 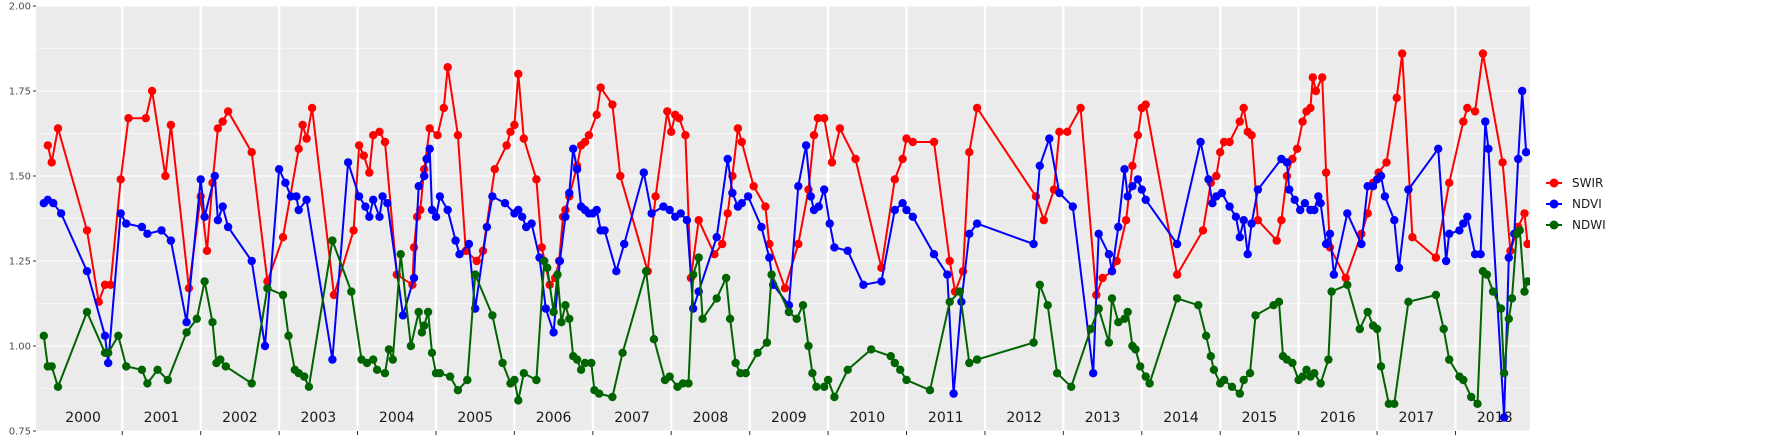 What do you see at coordinates (397, 418) in the screenshot?
I see `year-label: 2004` at bounding box center [397, 418].